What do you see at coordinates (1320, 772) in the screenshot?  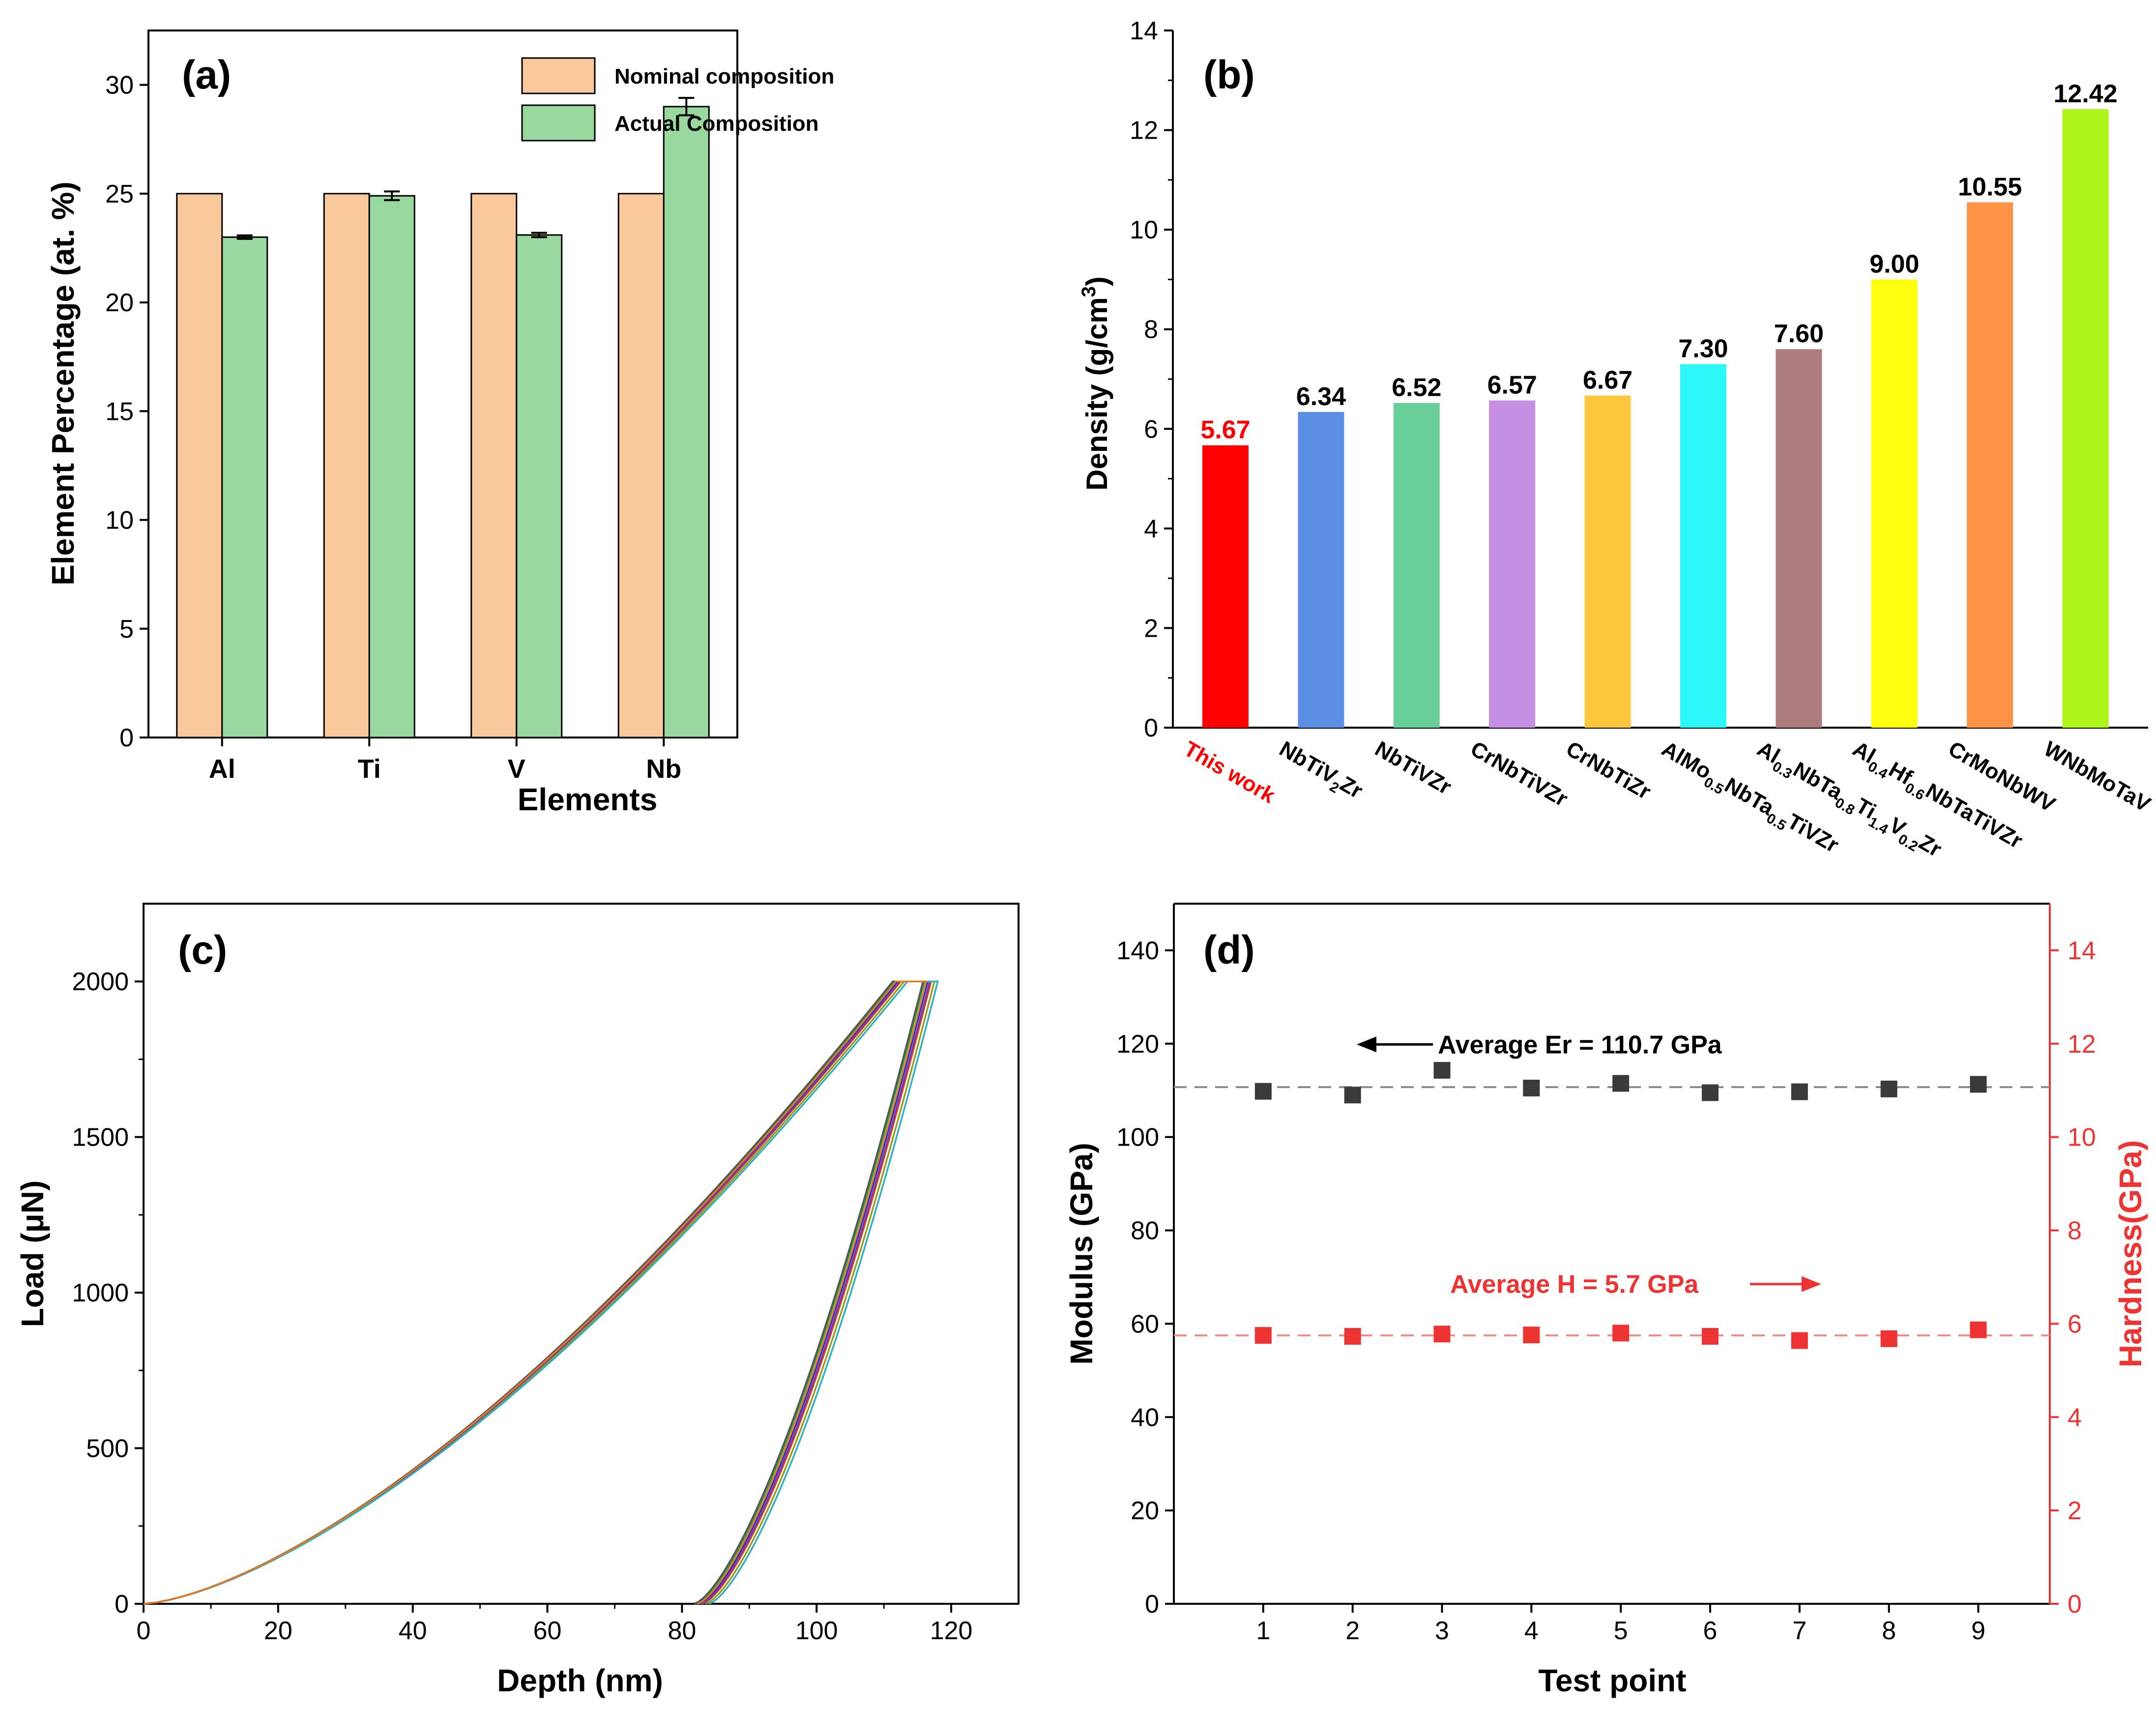 I see `panel-b-xtick-label: NbTiV2​Zr` at bounding box center [1320, 772].